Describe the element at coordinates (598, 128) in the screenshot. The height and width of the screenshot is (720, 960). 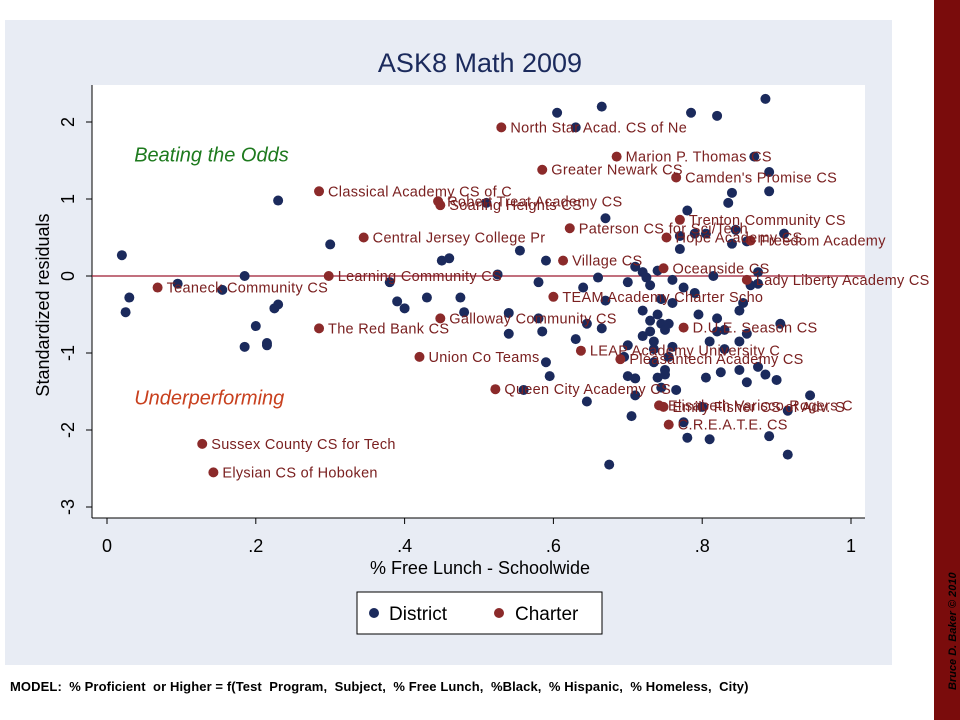
I see `charter-label: North Star Acad. CS of Ne` at that location.